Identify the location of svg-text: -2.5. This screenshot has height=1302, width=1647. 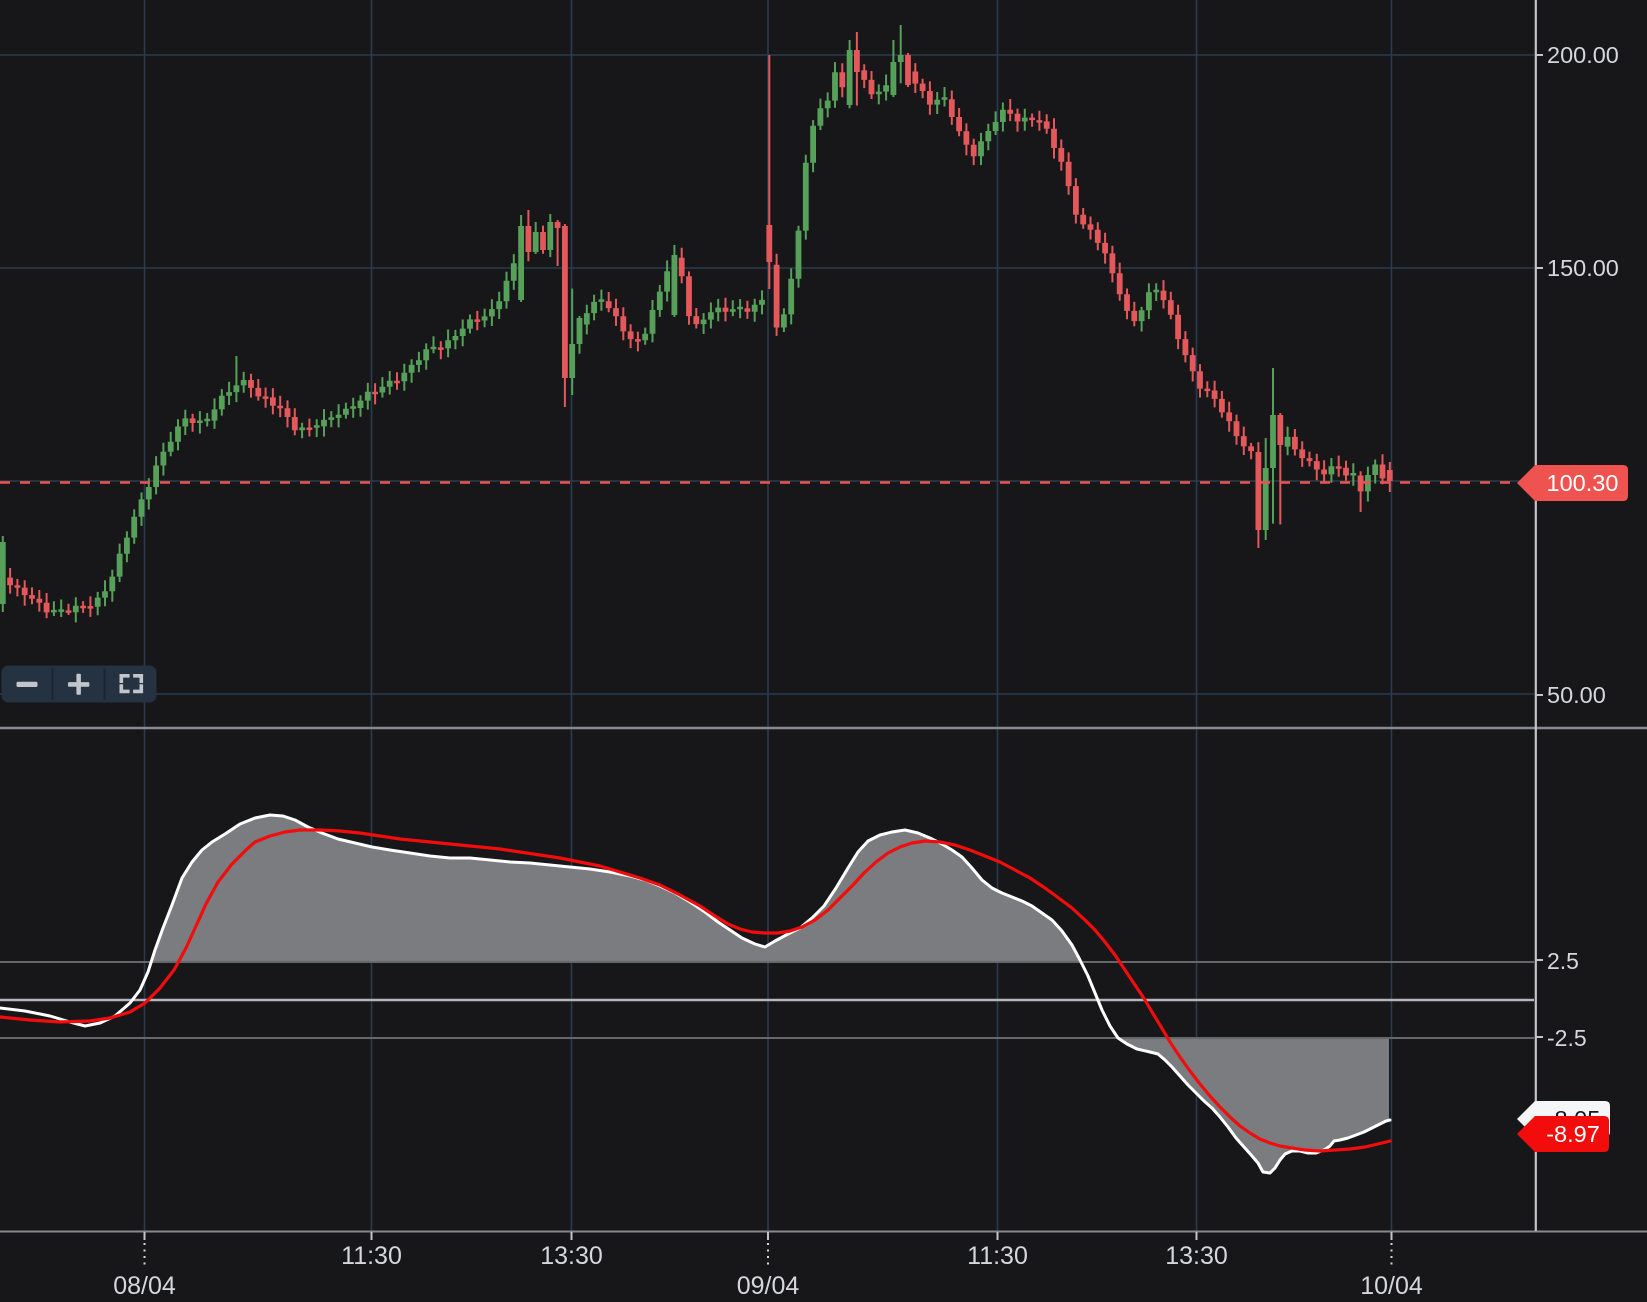
(1567, 1038).